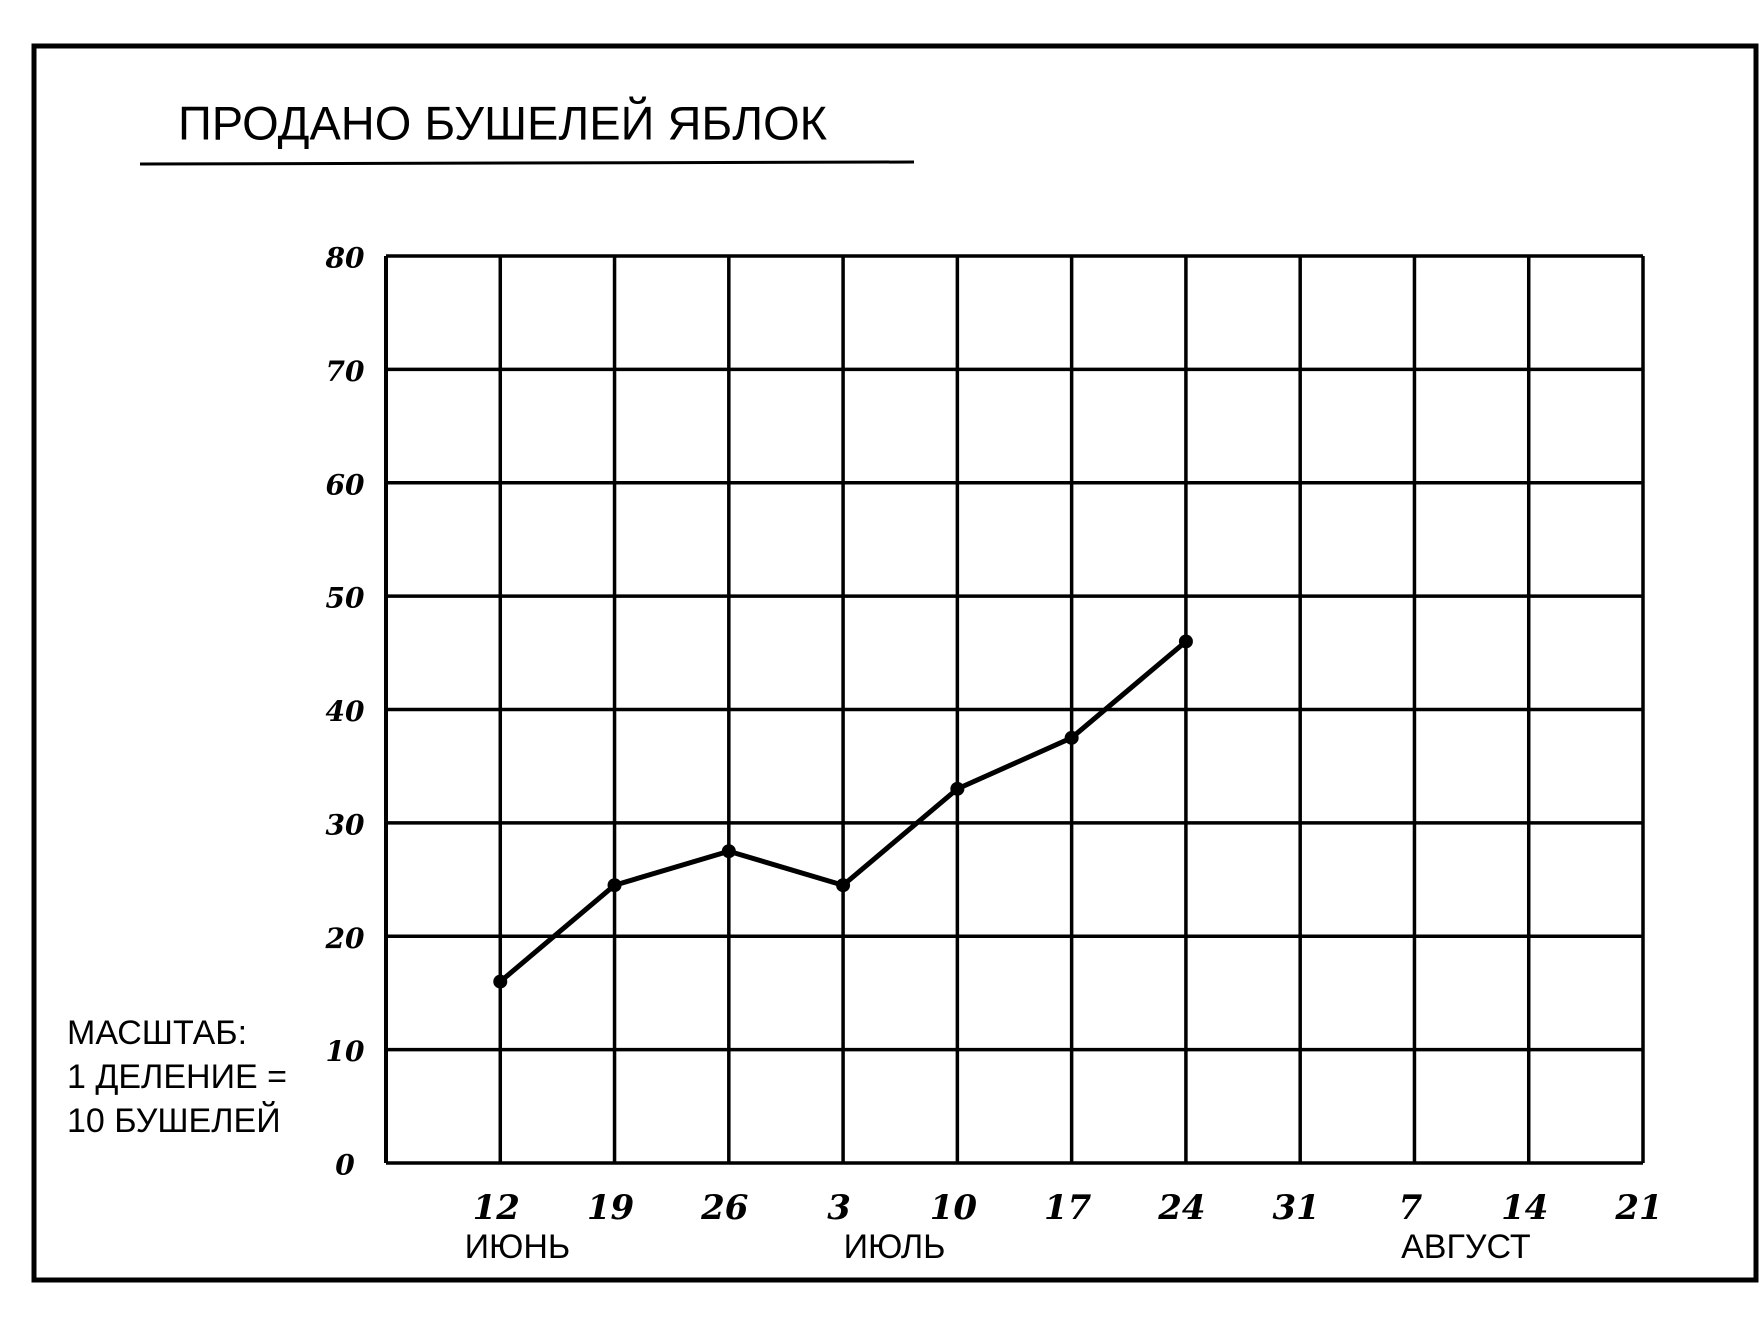 Image resolution: width=1763 pixels, height=1336 pixels. What do you see at coordinates (1638, 1208) in the screenshot?
I see `x-tick-label: 21` at bounding box center [1638, 1208].